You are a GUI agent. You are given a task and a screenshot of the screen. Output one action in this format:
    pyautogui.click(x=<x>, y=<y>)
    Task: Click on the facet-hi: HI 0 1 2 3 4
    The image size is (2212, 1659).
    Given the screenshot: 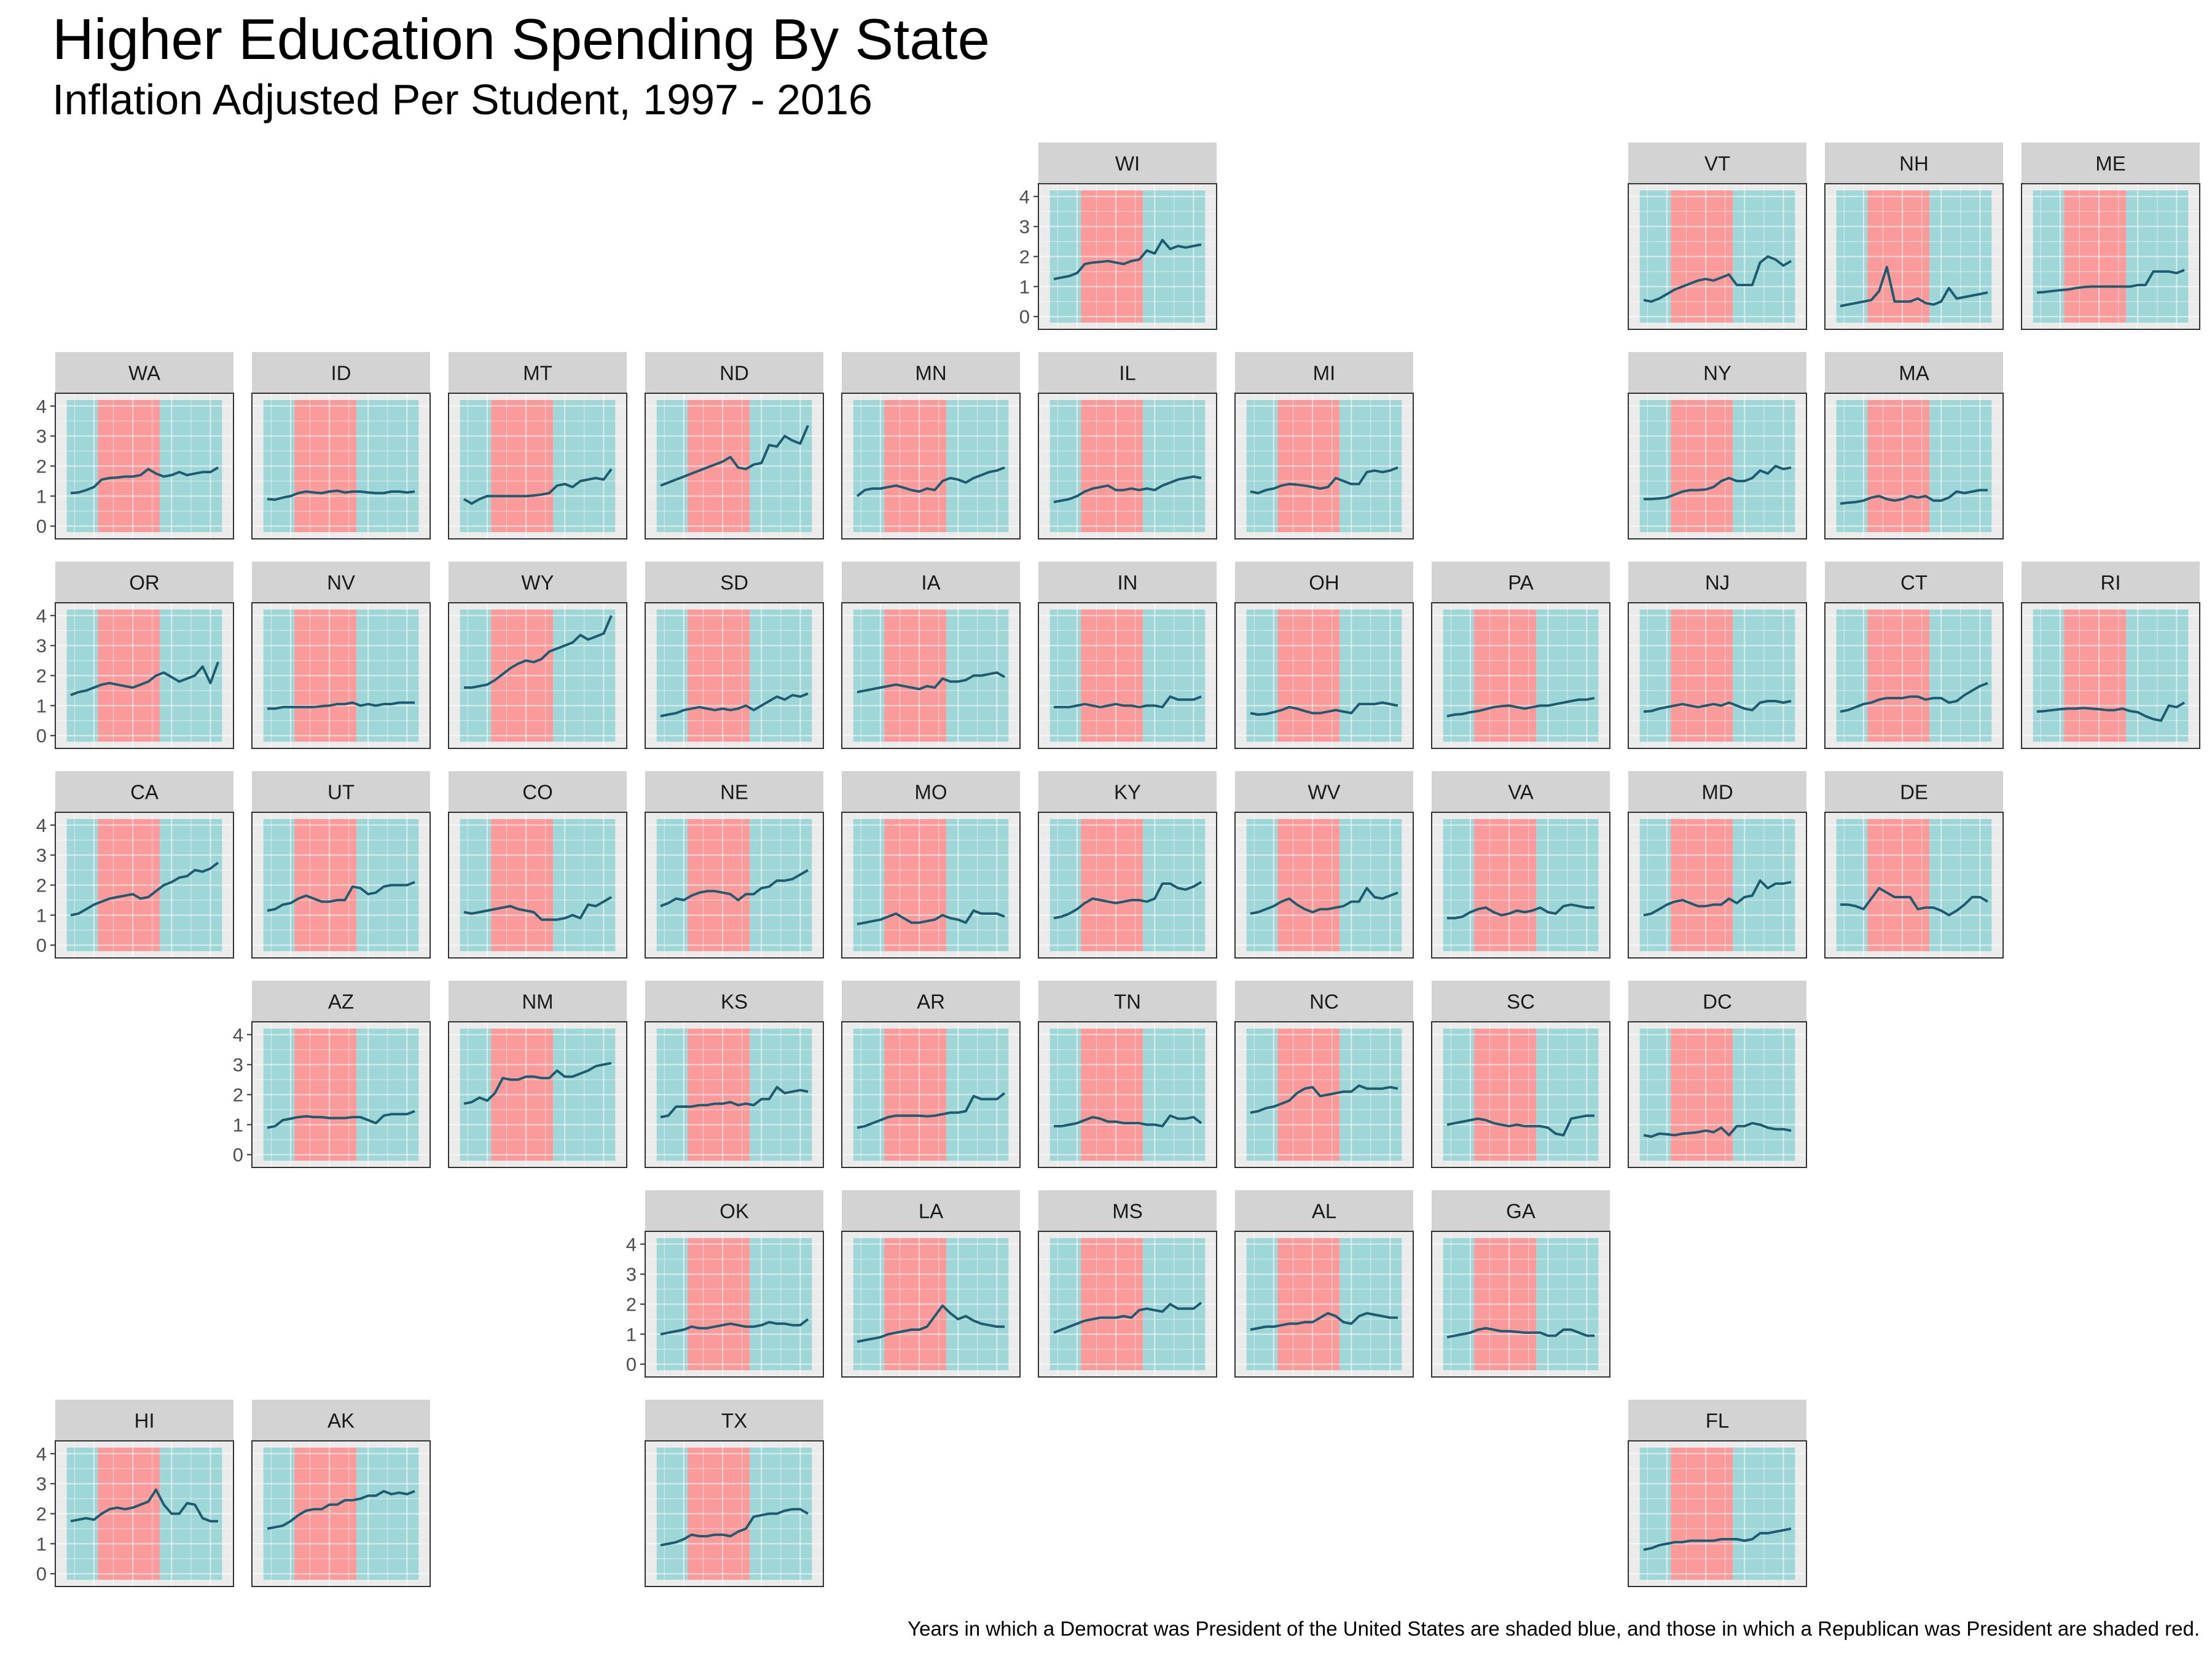 What is the action you would take?
    pyautogui.click(x=135, y=1493)
    